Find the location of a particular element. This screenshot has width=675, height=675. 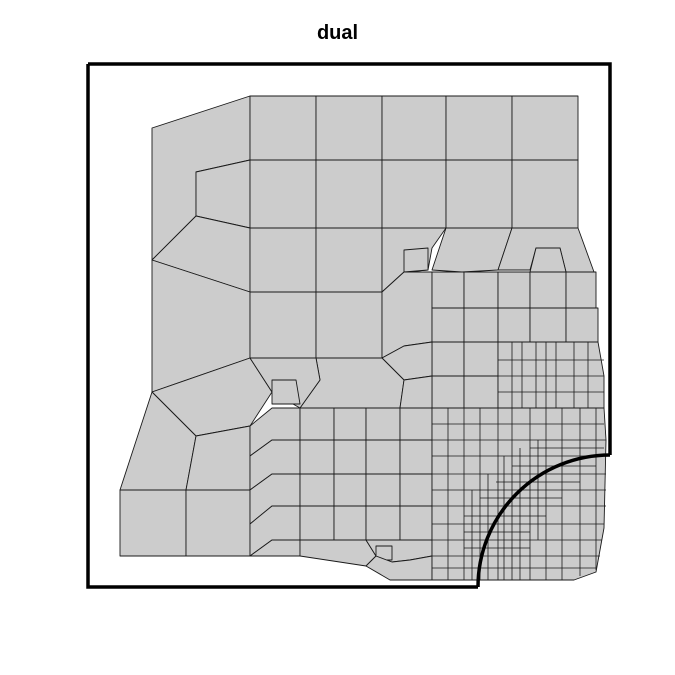

mid-refinement-grid is located at coordinates (427, 340).